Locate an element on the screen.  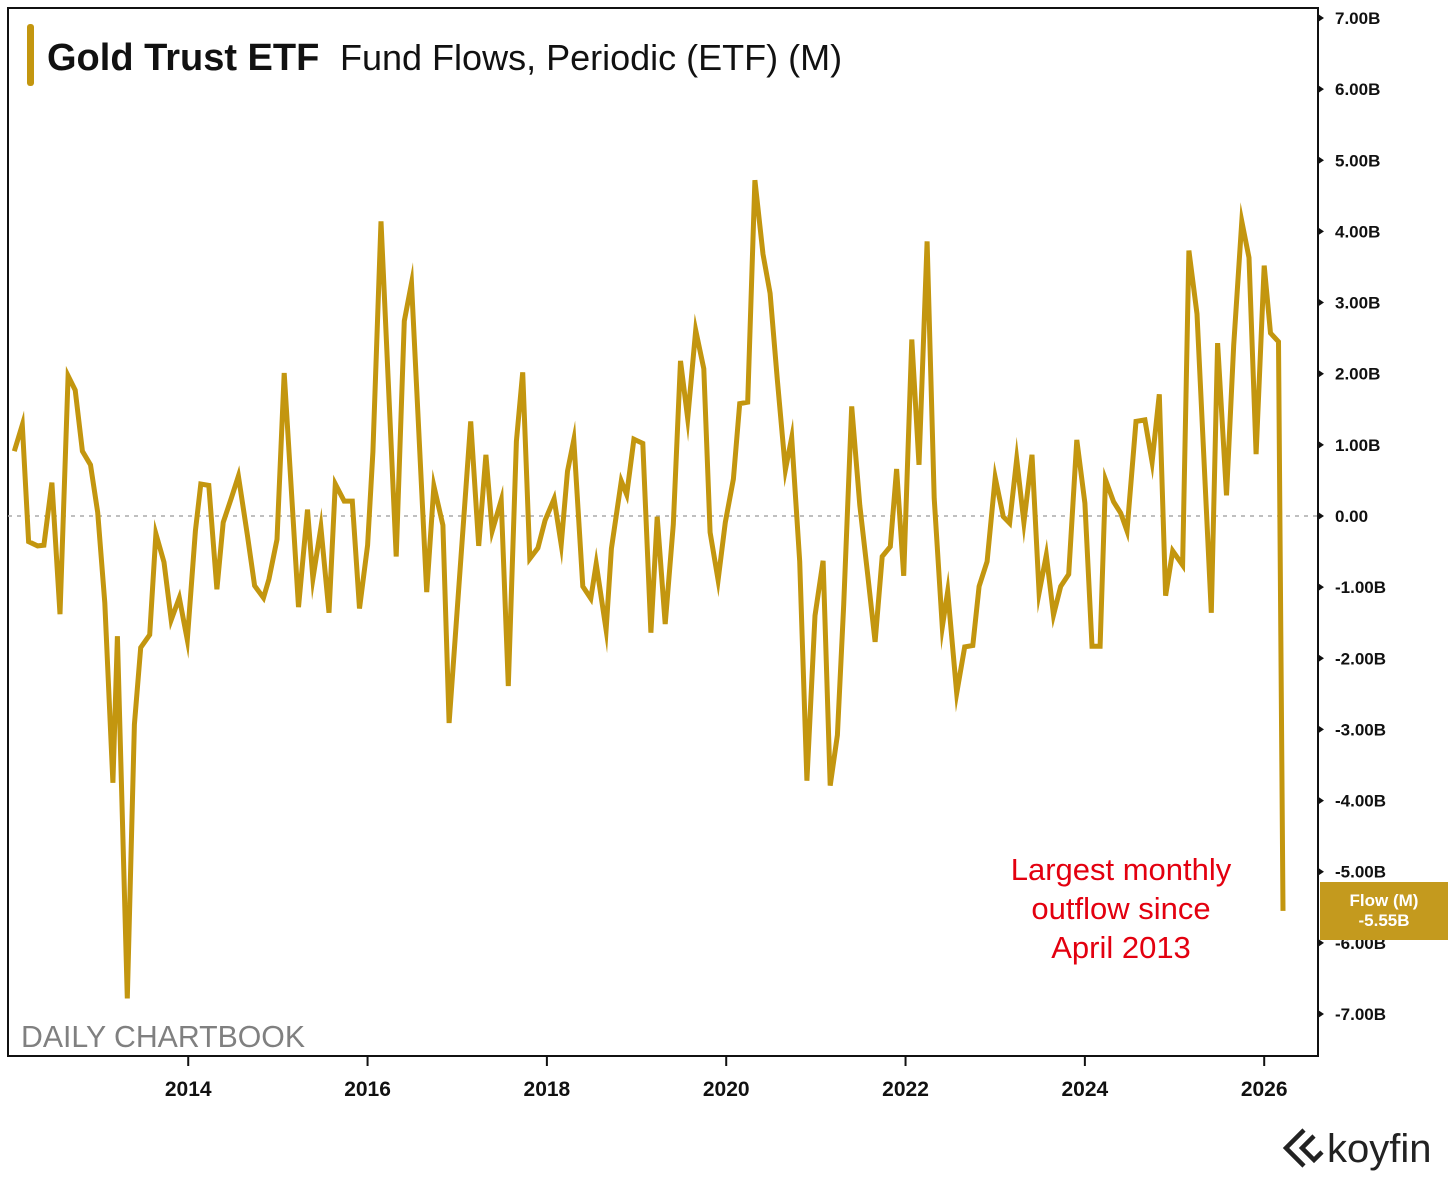
watermark-daily-chartbook: DAILY CHARTBOOK is located at coordinates (163, 1036).